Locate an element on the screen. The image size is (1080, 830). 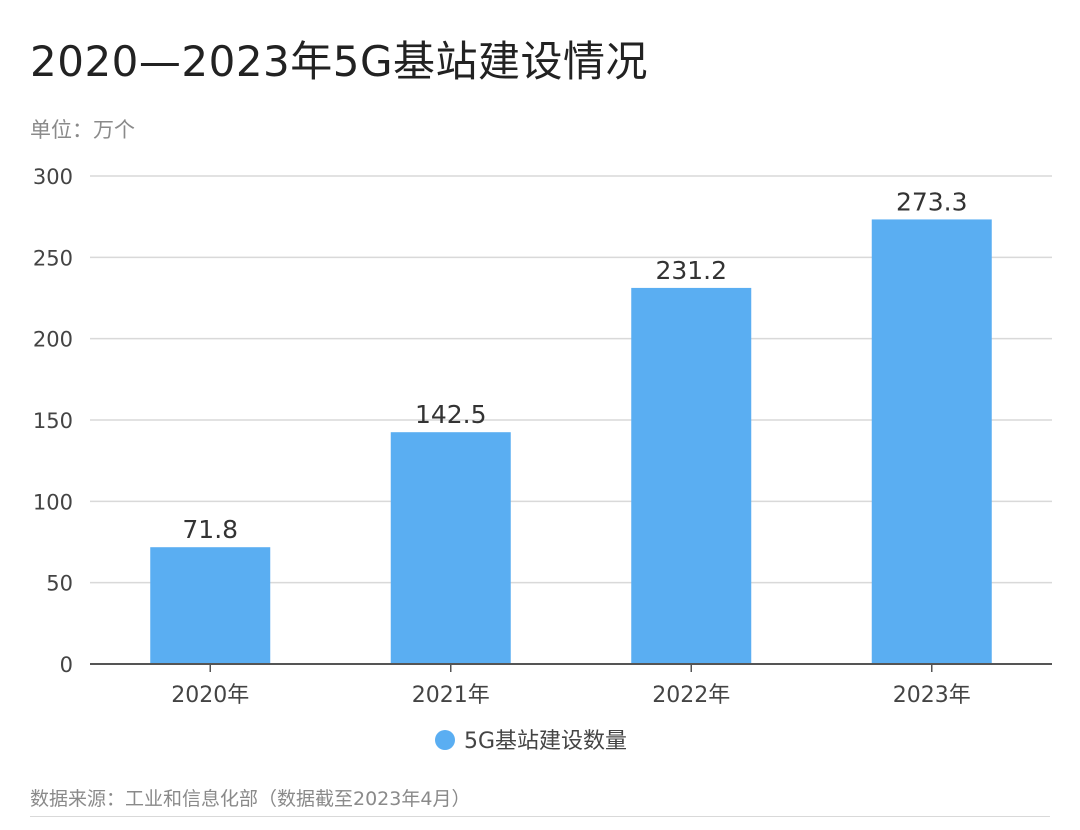
y-tick-label: 300 is located at coordinates (53, 177).